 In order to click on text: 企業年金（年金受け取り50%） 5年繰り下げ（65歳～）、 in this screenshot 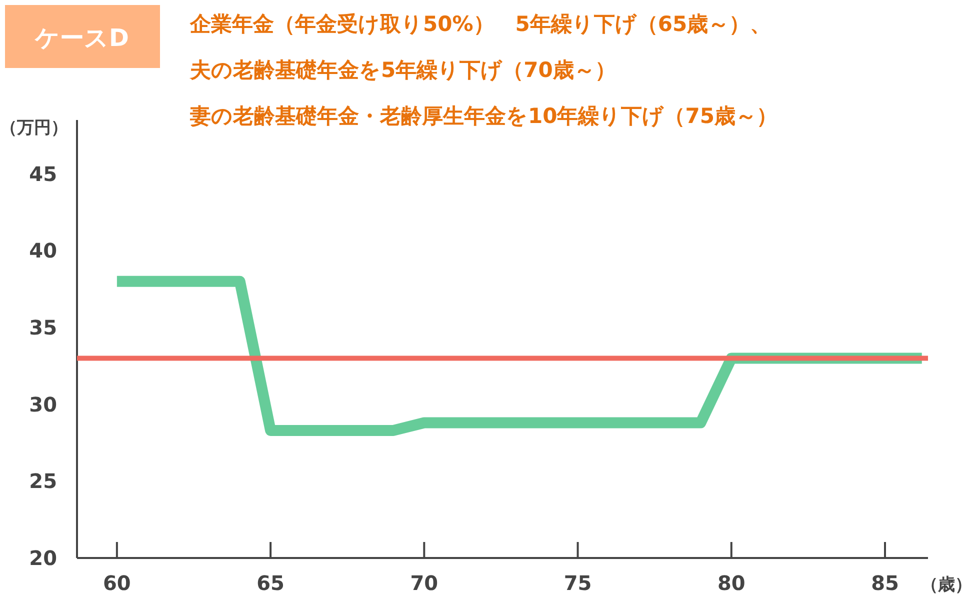, I will do `click(480, 24)`.